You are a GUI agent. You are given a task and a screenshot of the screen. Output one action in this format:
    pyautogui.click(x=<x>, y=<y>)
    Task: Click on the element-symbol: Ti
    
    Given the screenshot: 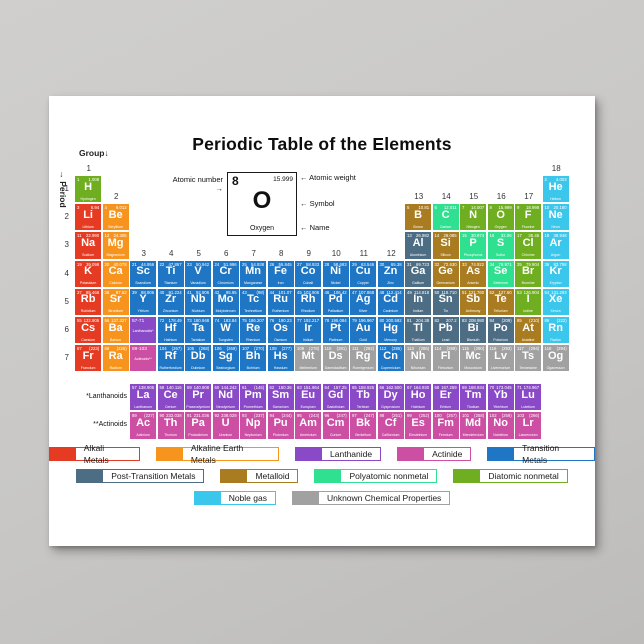 What is the action you would take?
    pyautogui.click(x=170, y=271)
    